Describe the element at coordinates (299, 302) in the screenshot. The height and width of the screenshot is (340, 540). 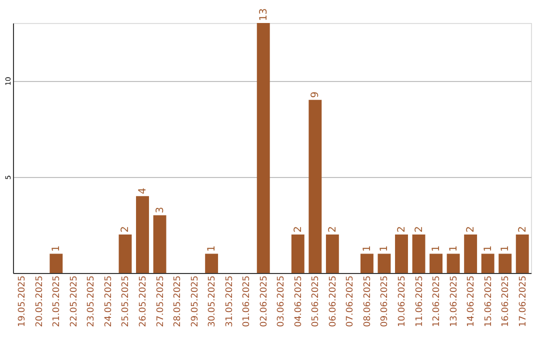
I see `x-tick-label: 04.06.2025` at that location.